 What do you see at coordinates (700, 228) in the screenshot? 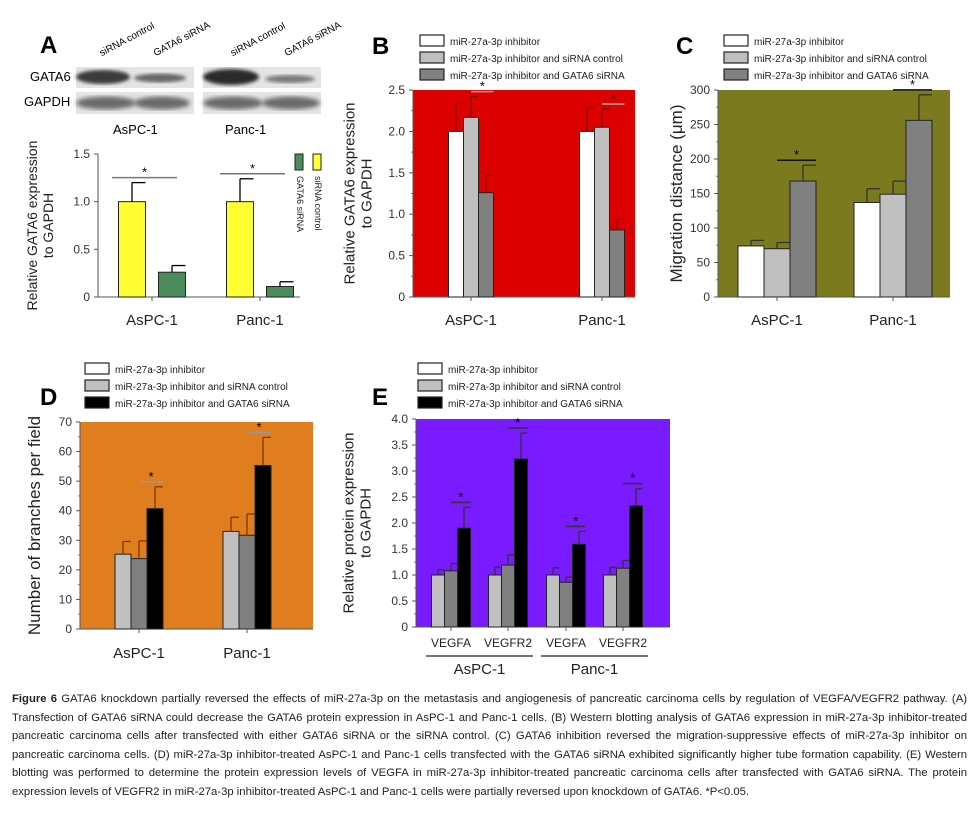
I see `y-tick-label: 100` at bounding box center [700, 228].